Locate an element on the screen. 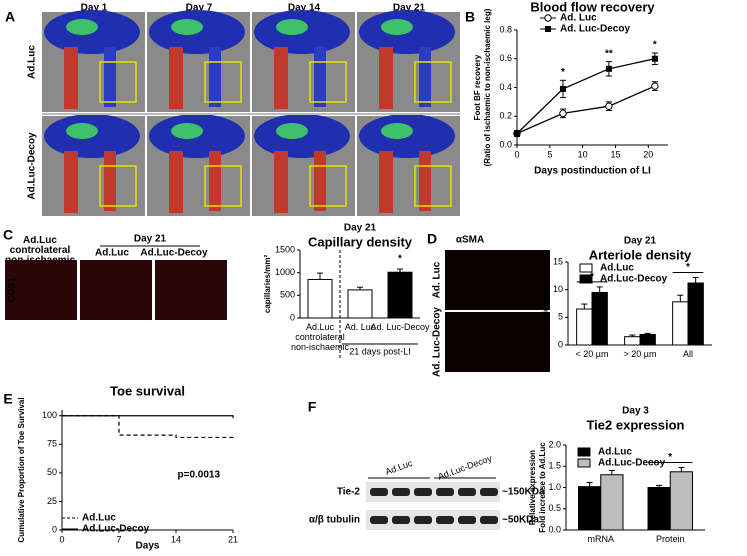 This screenshot has height=556, width=747. series-line is located at coordinates (586, 110).